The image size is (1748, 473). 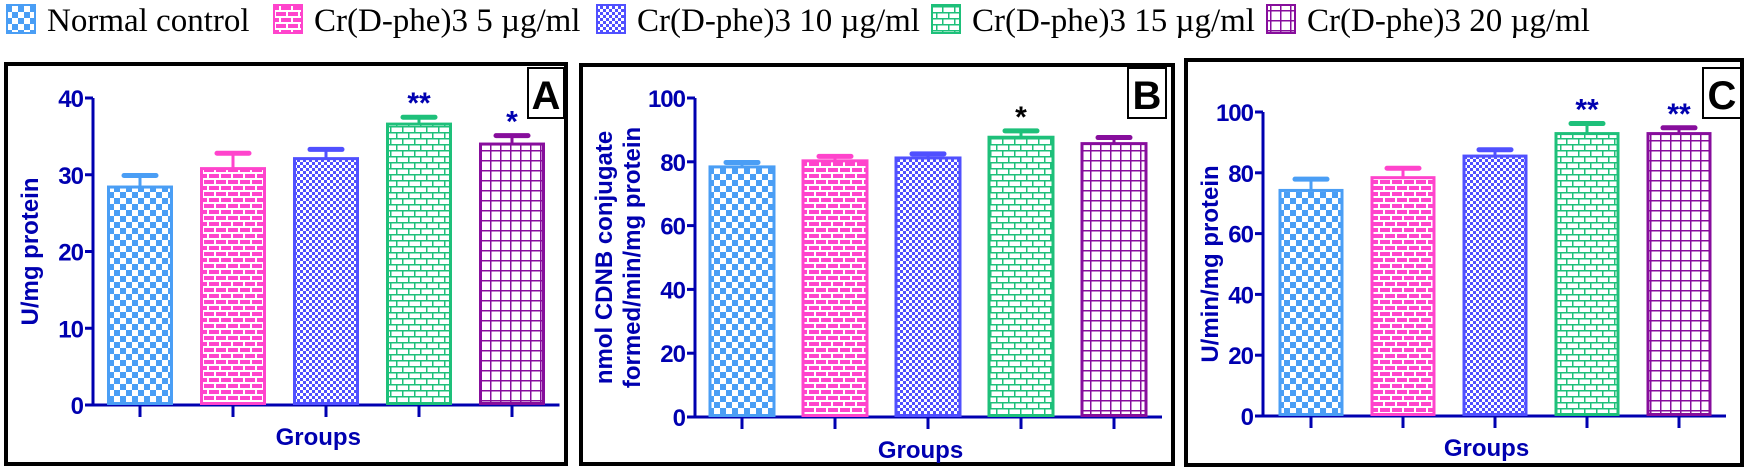 What do you see at coordinates (1210, 263) in the screenshot?
I see `y-axis-label: U/min/mg protein` at bounding box center [1210, 263].